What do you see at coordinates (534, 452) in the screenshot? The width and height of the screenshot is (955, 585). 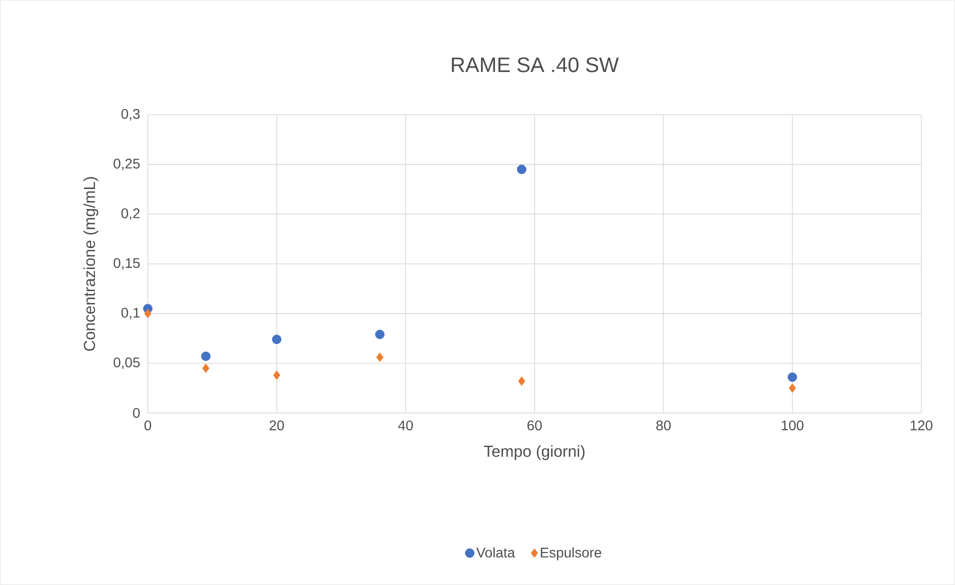 I see `x-axis-title: Tempo (giorni)` at bounding box center [534, 452].